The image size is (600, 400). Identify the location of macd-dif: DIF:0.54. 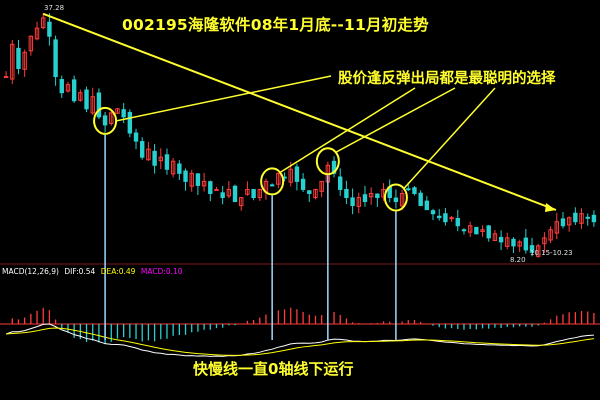
(80, 271).